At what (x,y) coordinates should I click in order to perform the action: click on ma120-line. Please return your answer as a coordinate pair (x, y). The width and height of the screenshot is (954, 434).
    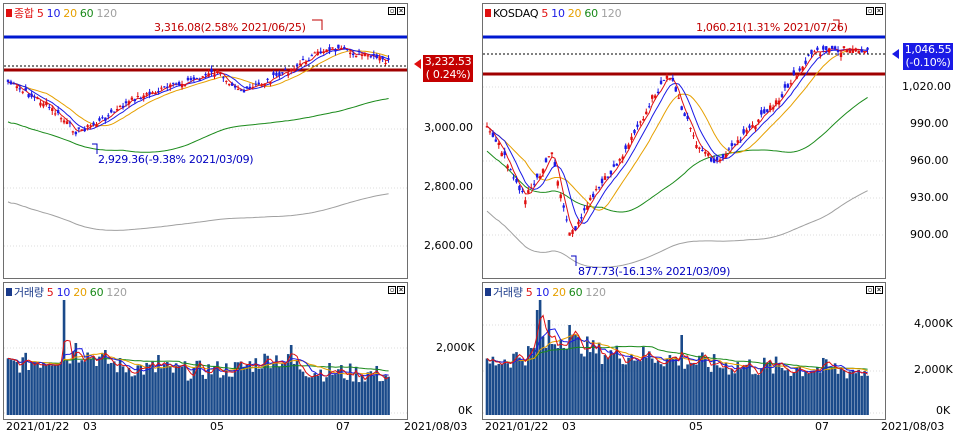
    Looking at the image, I should click on (677, 229).